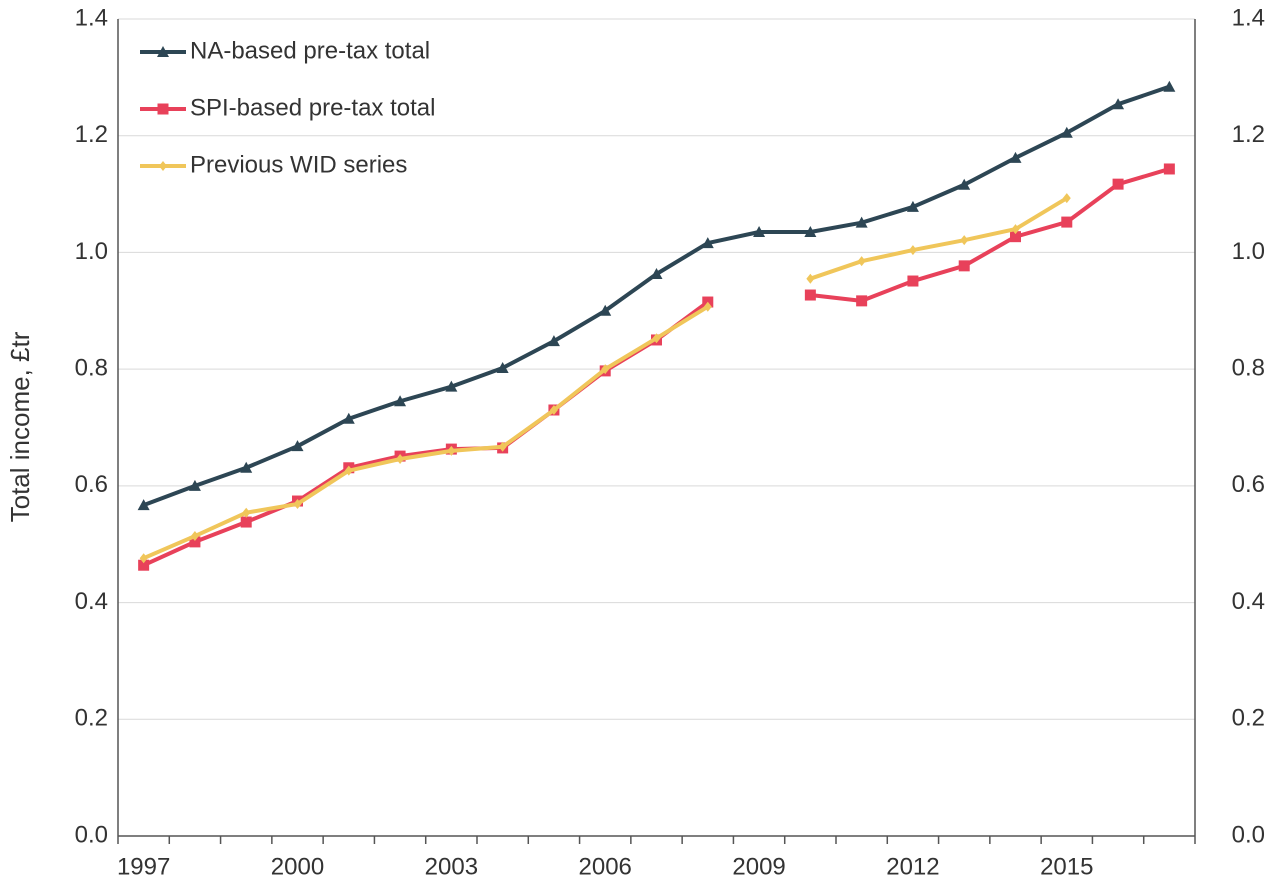 The width and height of the screenshot is (1267, 887). Describe the element at coordinates (451, 866) in the screenshot. I see `x-tick-label: 2003` at that location.